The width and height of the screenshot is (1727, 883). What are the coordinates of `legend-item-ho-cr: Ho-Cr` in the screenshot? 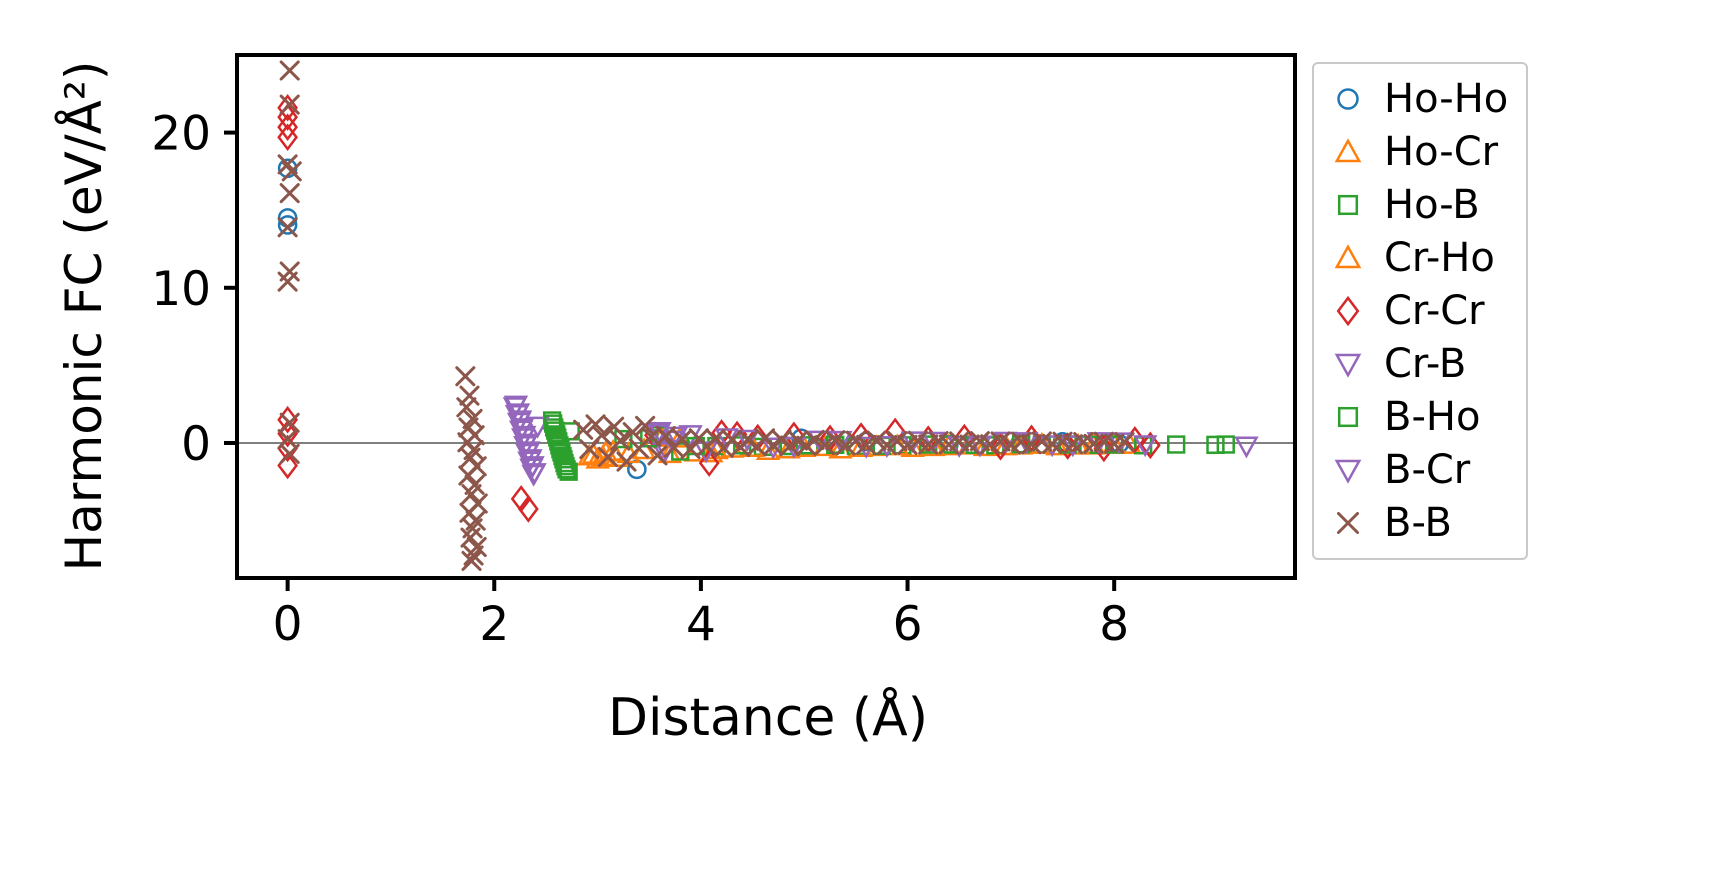 It's located at (1420, 152).